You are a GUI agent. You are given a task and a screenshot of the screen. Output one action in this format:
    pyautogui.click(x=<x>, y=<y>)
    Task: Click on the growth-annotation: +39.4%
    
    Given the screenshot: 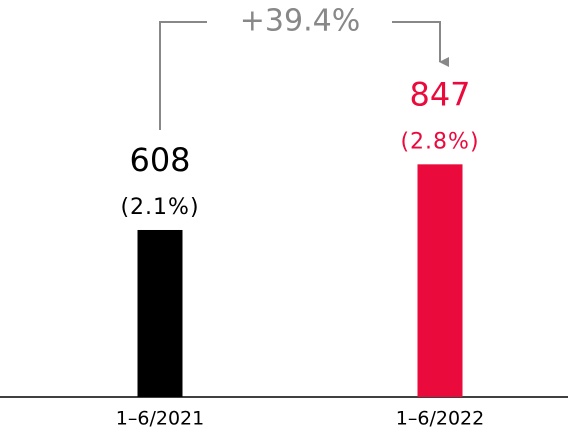 What is the action you would take?
    pyautogui.click(x=300, y=21)
    